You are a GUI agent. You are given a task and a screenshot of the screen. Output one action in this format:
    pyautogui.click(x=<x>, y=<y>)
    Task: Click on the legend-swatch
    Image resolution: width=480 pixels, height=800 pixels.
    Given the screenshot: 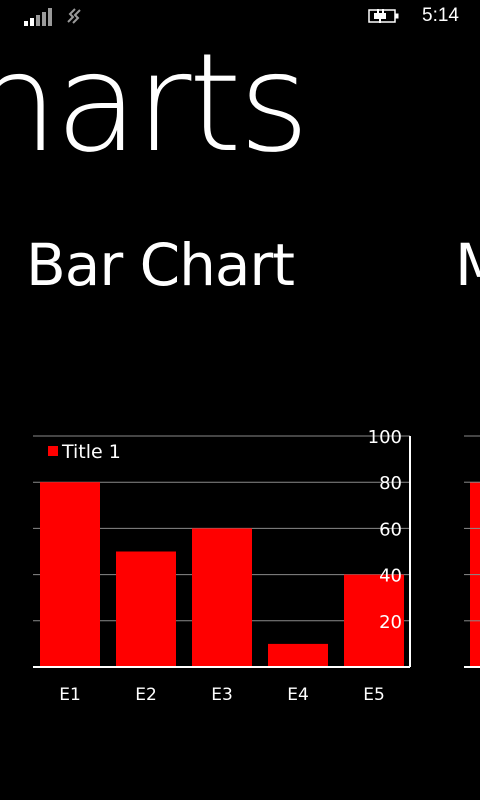 What is the action you would take?
    pyautogui.click(x=53, y=451)
    